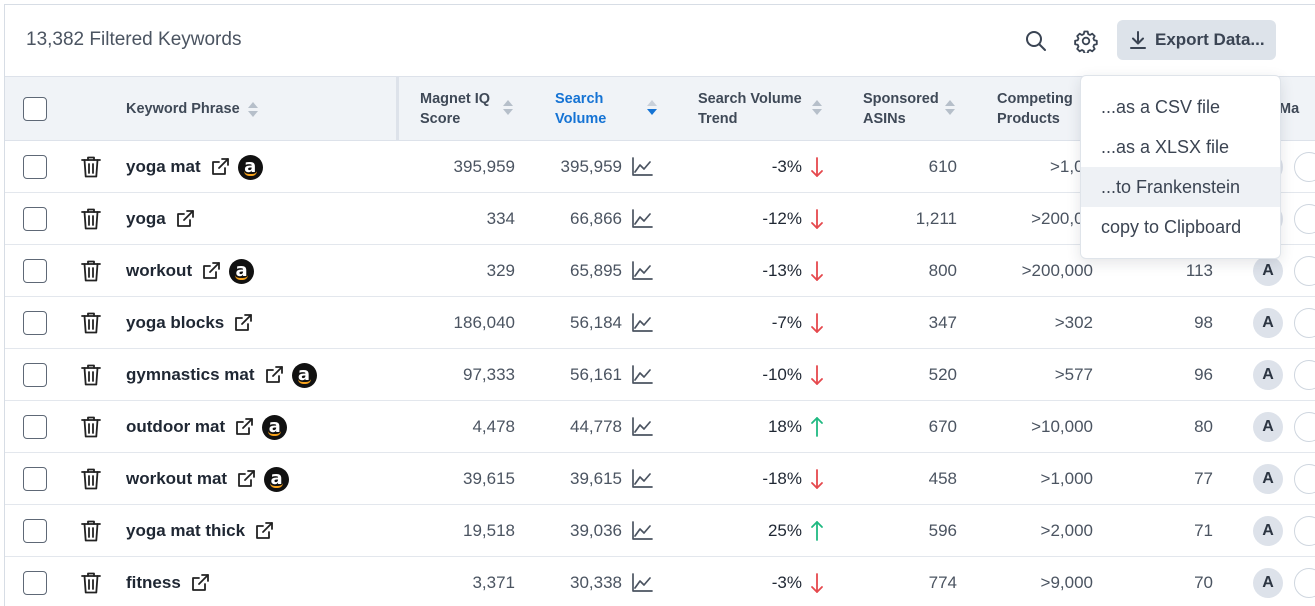  What do you see at coordinates (1057, 270) in the screenshot?
I see `competing-products: >200,000` at bounding box center [1057, 270].